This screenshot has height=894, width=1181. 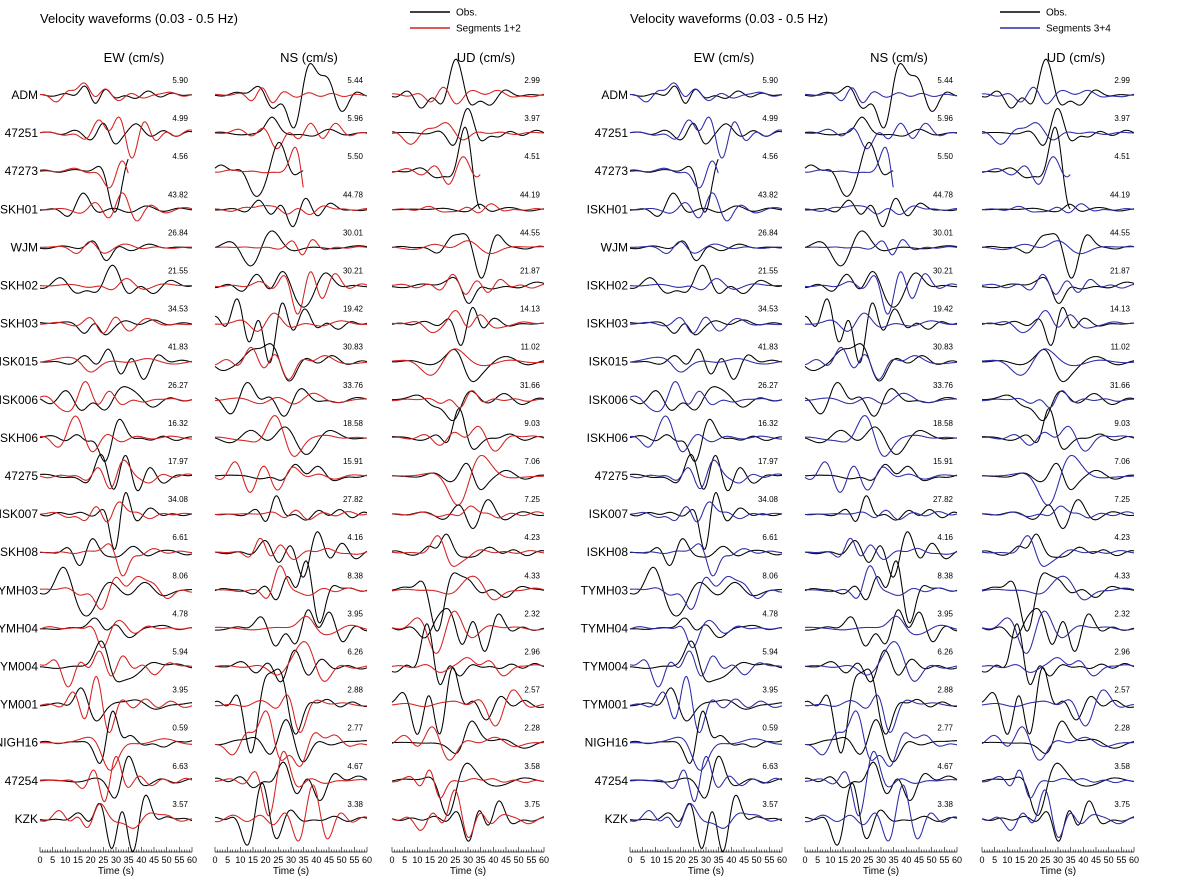 I want to click on x-tick-label: 10, so click(x=830, y=860).